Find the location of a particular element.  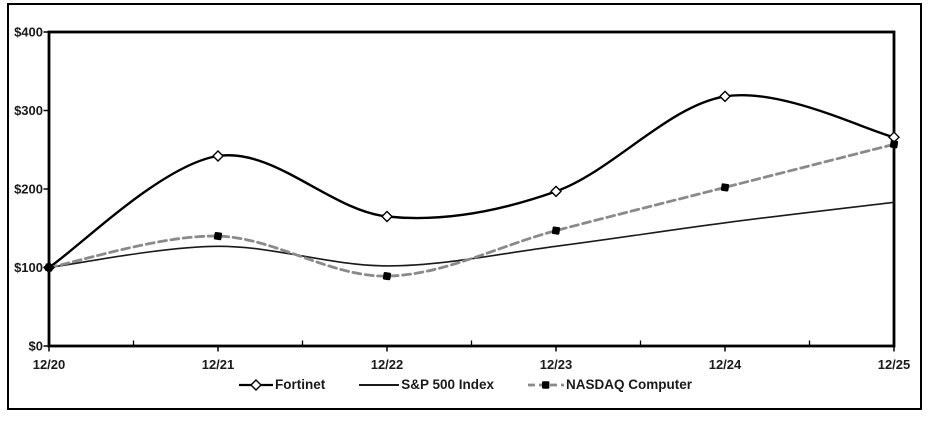

legend-label-fortinet: Fortinet is located at coordinates (300, 384).